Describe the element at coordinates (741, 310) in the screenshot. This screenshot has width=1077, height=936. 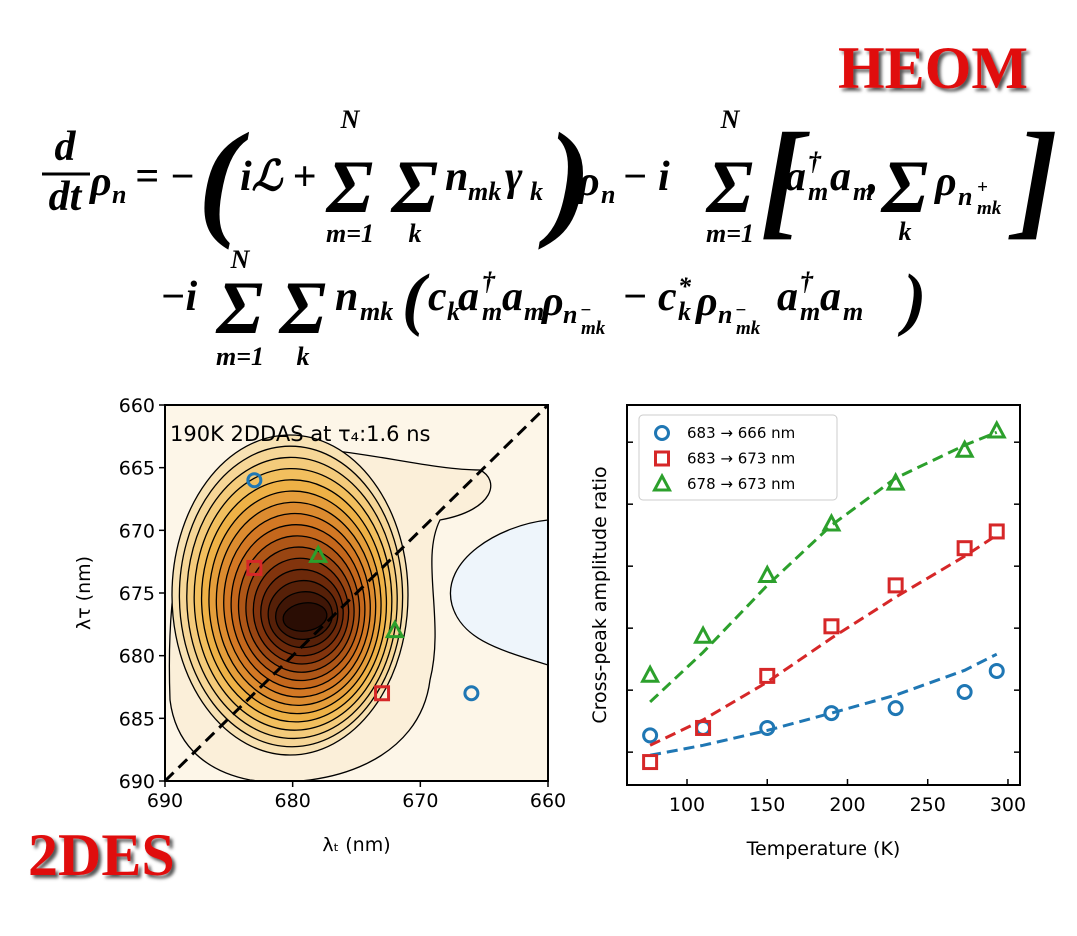
I see `equation-token: −` at that location.